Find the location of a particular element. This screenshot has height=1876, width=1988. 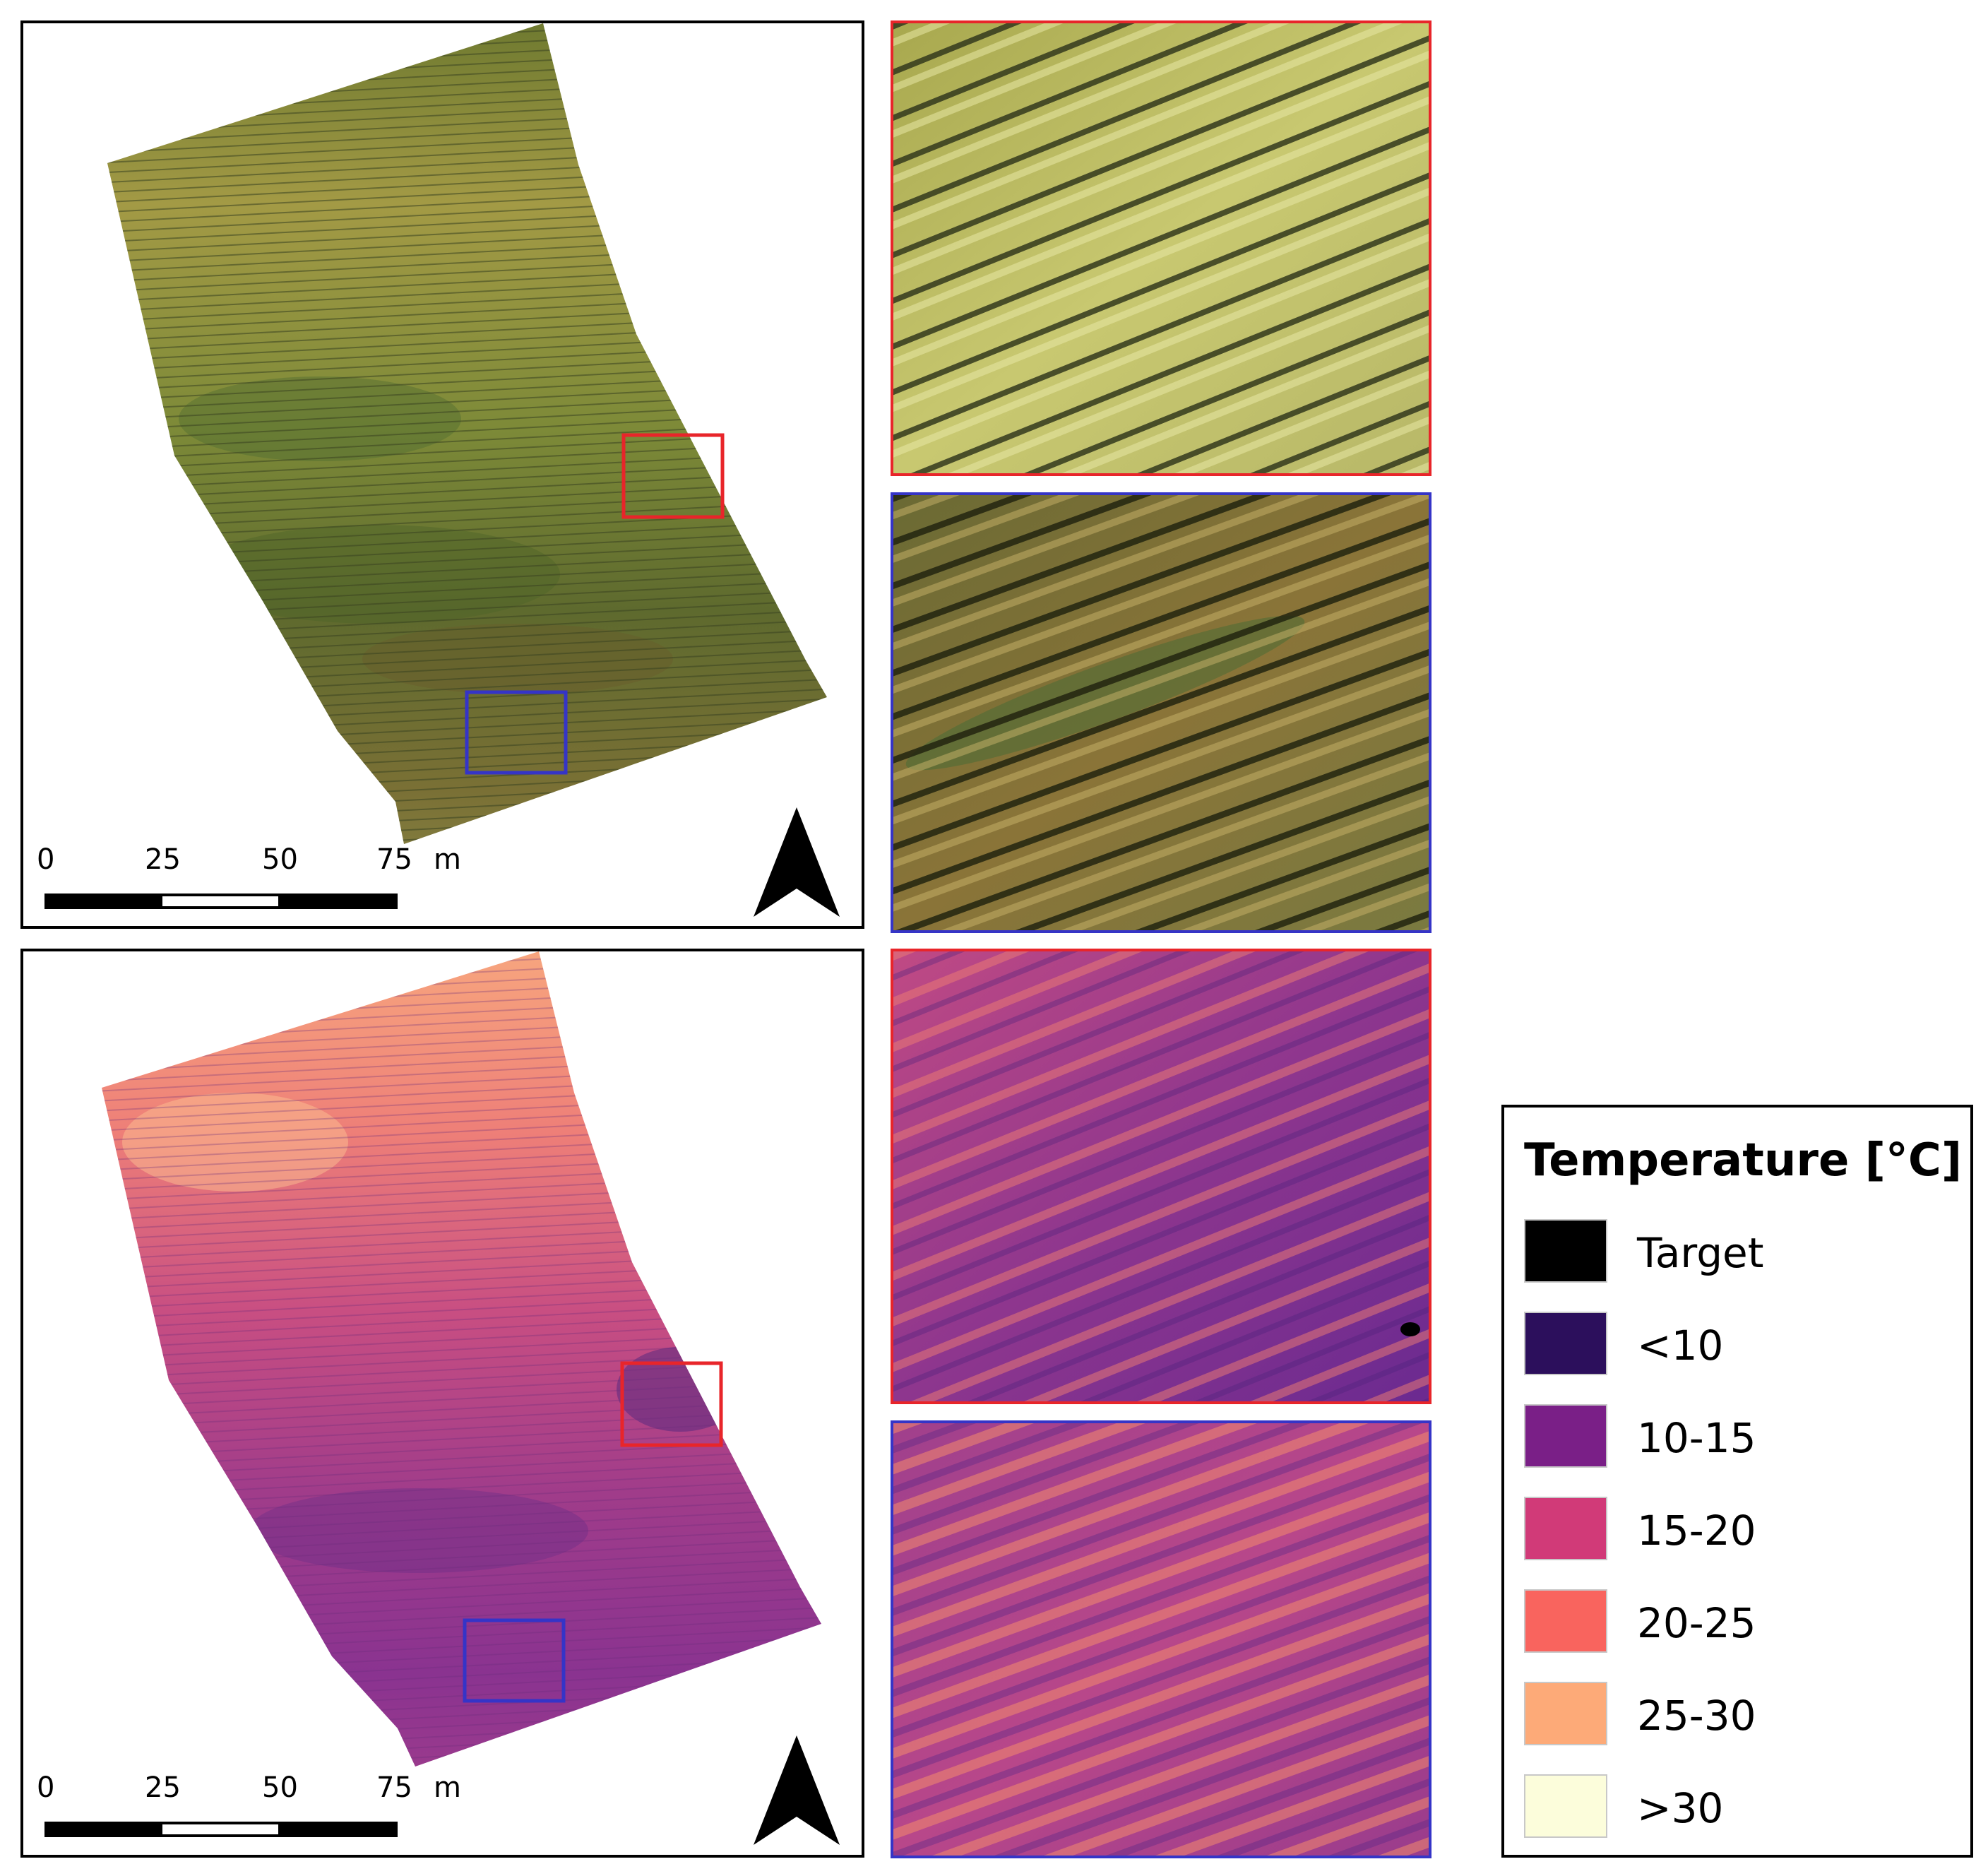

legend-label: Target is located at coordinates (1700, 1253).